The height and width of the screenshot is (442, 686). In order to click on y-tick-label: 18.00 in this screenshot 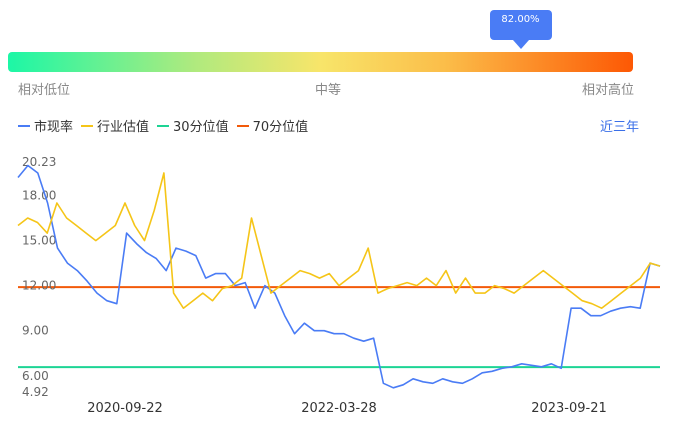, I will do `click(39, 196)`.